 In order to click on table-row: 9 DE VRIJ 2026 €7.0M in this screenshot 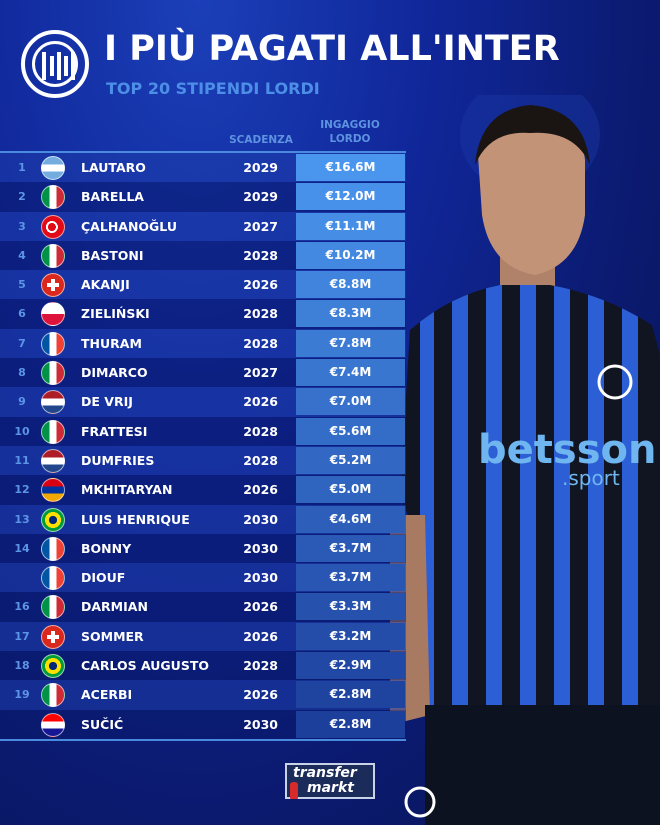, I will do `click(203, 402)`.